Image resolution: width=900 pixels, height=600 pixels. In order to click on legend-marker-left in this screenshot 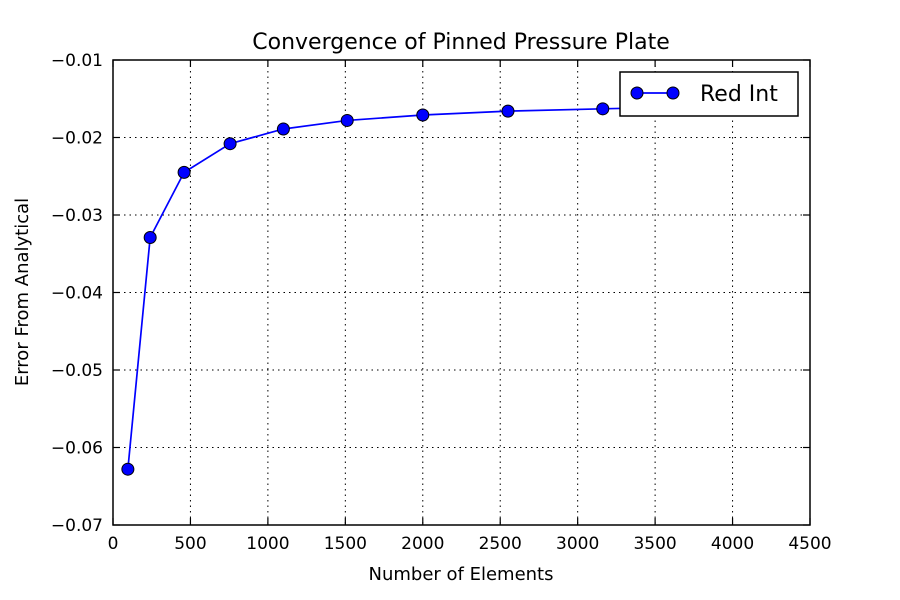, I will do `click(637, 93)`.